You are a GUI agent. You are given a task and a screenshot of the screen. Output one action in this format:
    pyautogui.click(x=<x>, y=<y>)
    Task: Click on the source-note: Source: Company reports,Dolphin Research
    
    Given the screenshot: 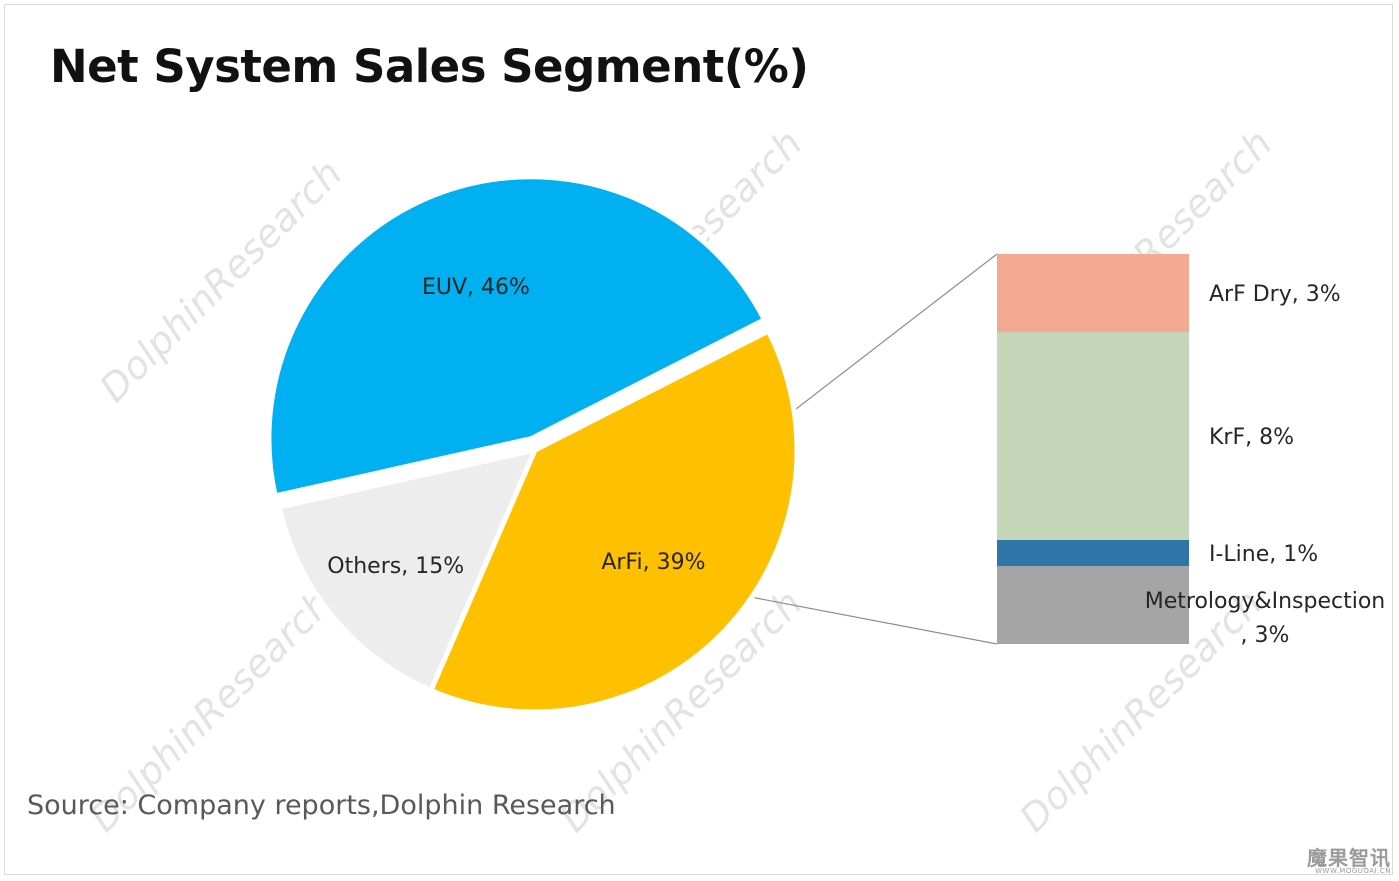 What is the action you would take?
    pyautogui.click(x=321, y=805)
    